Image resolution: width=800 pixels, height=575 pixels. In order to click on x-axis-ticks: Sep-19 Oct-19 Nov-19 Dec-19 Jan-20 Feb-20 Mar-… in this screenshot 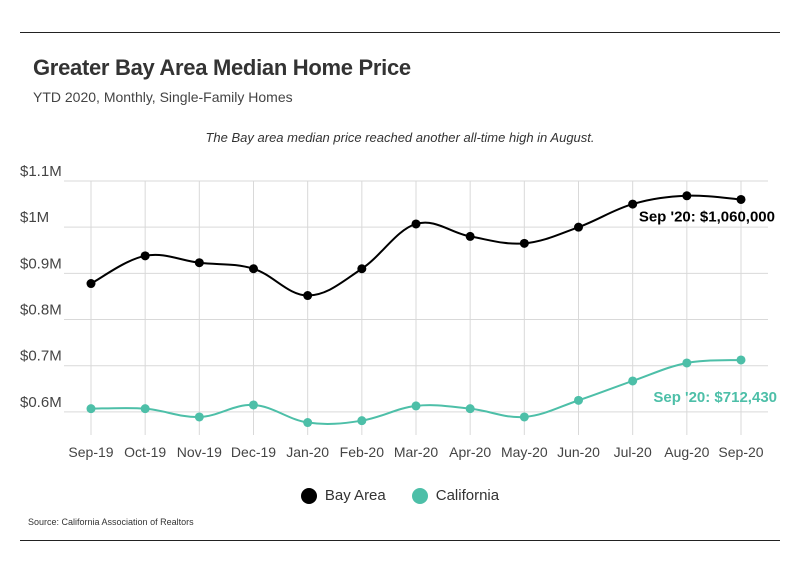, I will do `click(415, 452)`.